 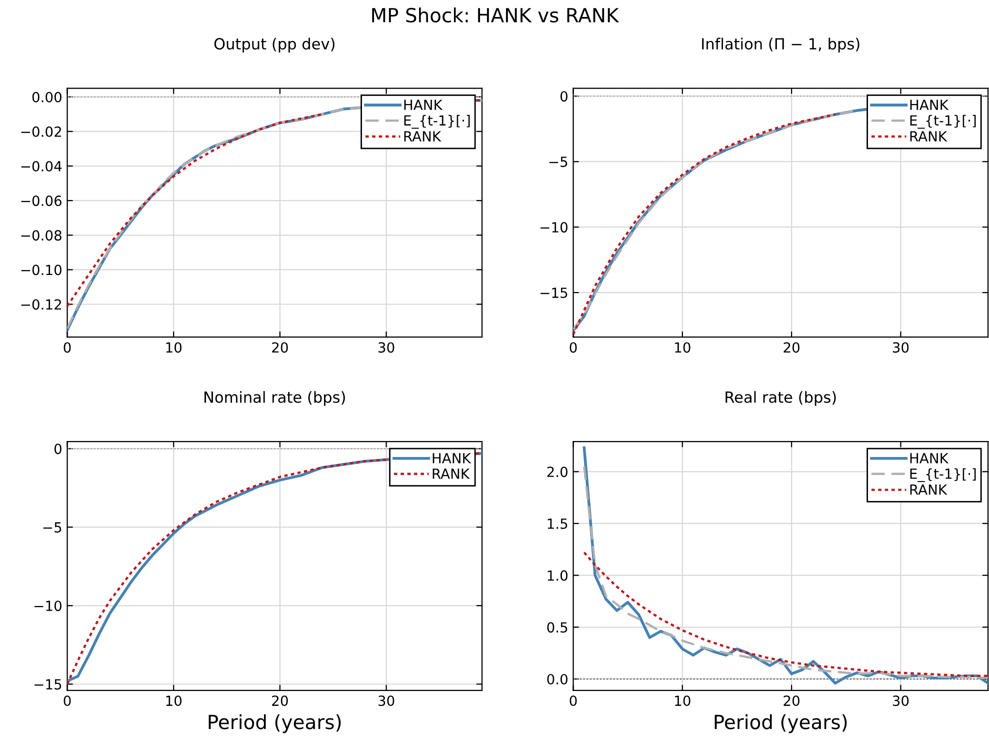 What do you see at coordinates (557, 627) in the screenshot?
I see `y-tick-label: 0.5` at bounding box center [557, 627].